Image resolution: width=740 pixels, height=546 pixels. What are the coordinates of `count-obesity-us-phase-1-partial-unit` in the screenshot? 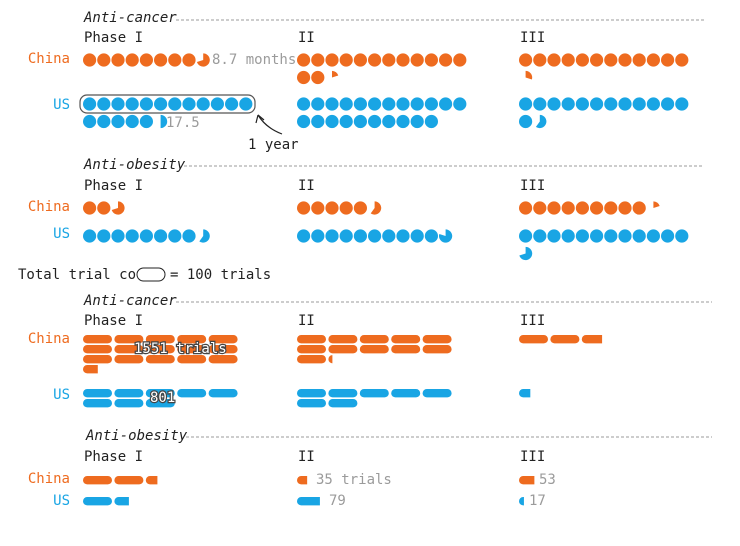 It's located at (121, 501).